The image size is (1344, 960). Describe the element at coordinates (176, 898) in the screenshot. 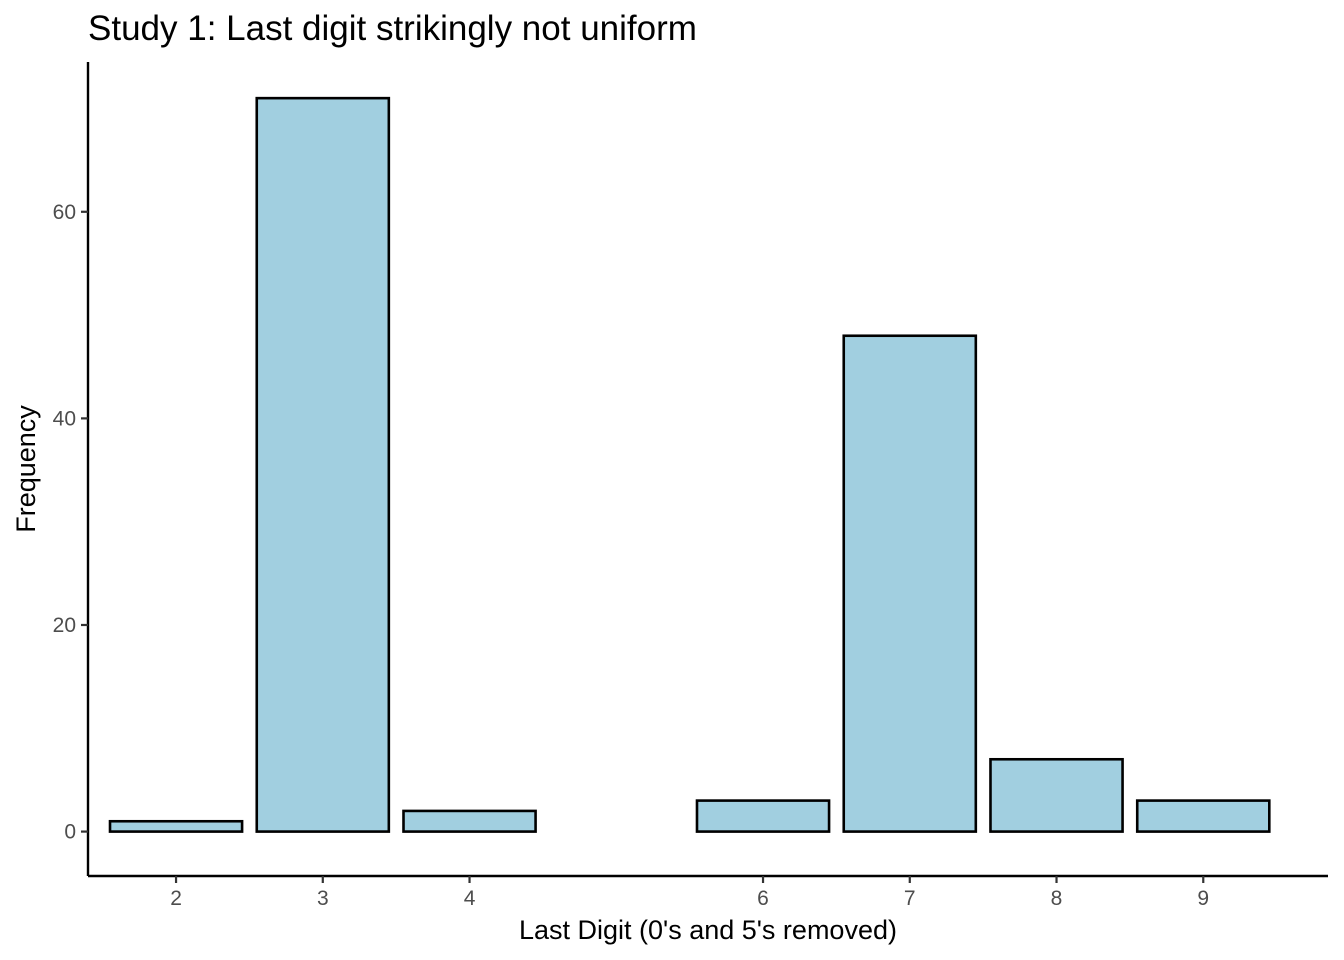

I see `x-tick-label: 2` at that location.